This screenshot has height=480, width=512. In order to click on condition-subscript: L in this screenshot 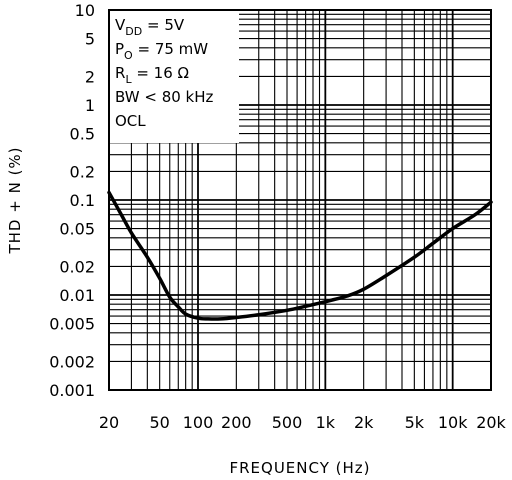, I will do `click(128, 79)`.